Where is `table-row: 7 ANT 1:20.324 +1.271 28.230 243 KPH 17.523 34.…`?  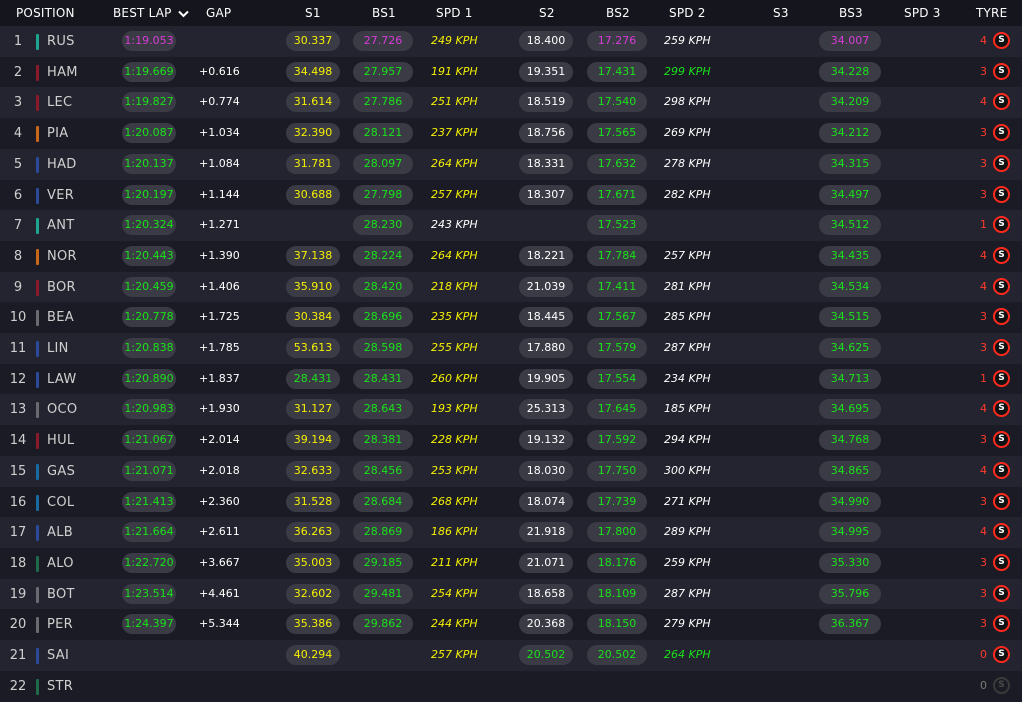 table-row: 7 ANT 1:20.324 +1.271 28.230 243 KPH 17.523 34.… is located at coordinates (511, 226).